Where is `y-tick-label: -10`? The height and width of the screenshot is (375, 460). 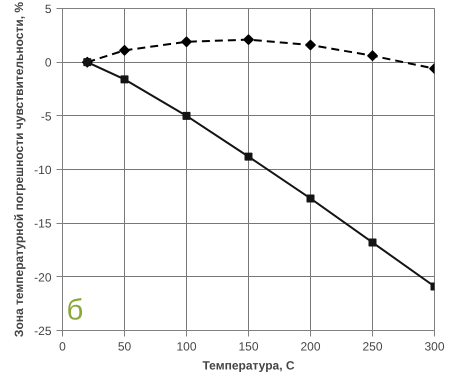
y-tick-label: -10 is located at coordinates (43, 170).